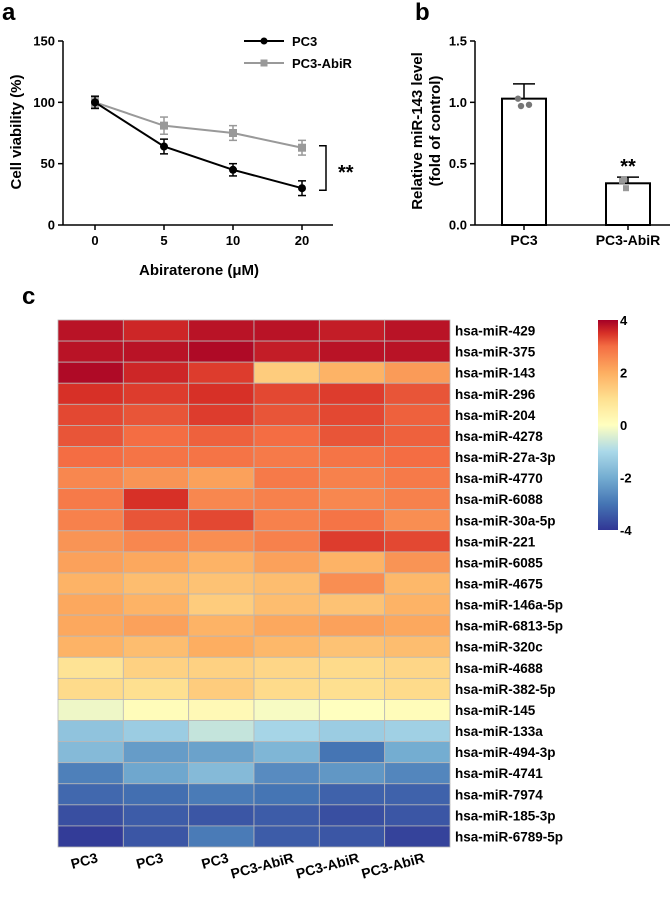 This screenshot has height=904, width=671. What do you see at coordinates (499, 562) in the screenshot?
I see `heatmap-row-label: hsa-miR-6085` at bounding box center [499, 562].